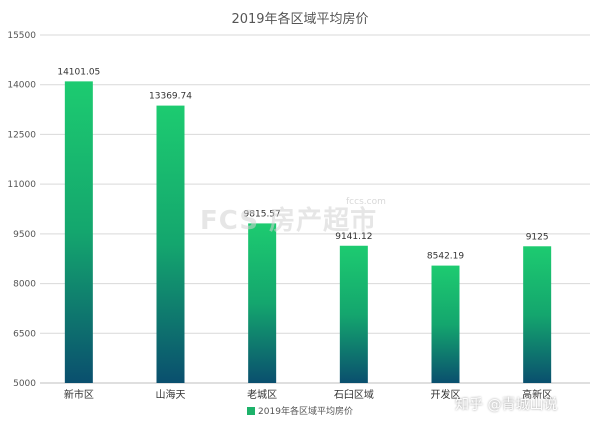 The image size is (600, 426). What do you see at coordinates (354, 394) in the screenshot?
I see `x-tick-label: 石臼区域` at bounding box center [354, 394].